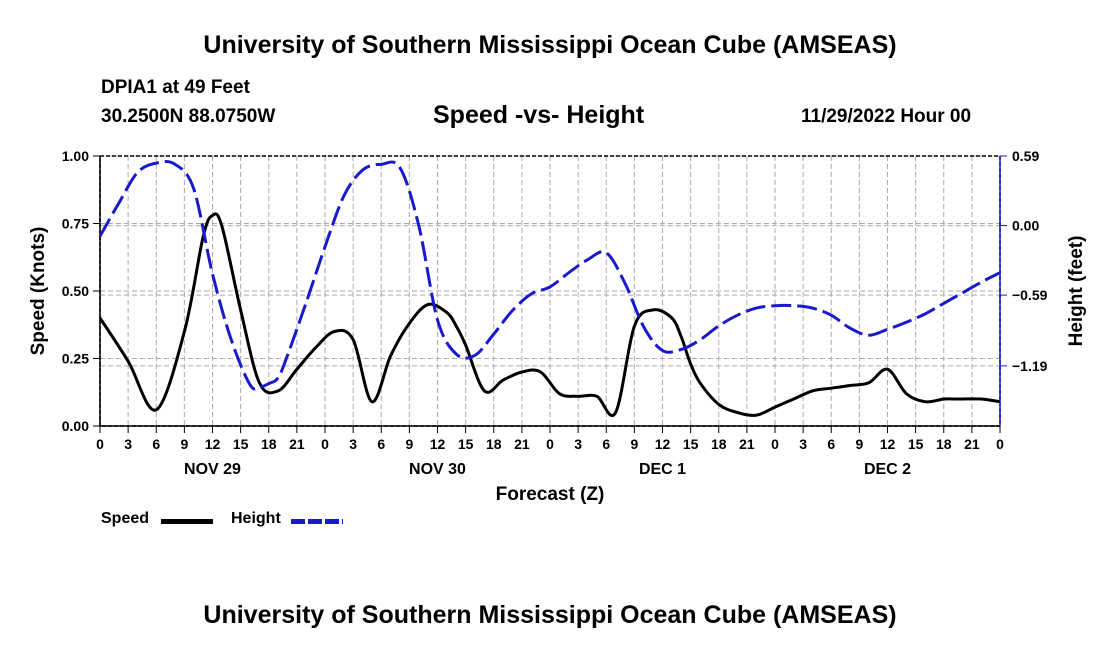  I want to click on legend-height-swatch, so click(317, 521).